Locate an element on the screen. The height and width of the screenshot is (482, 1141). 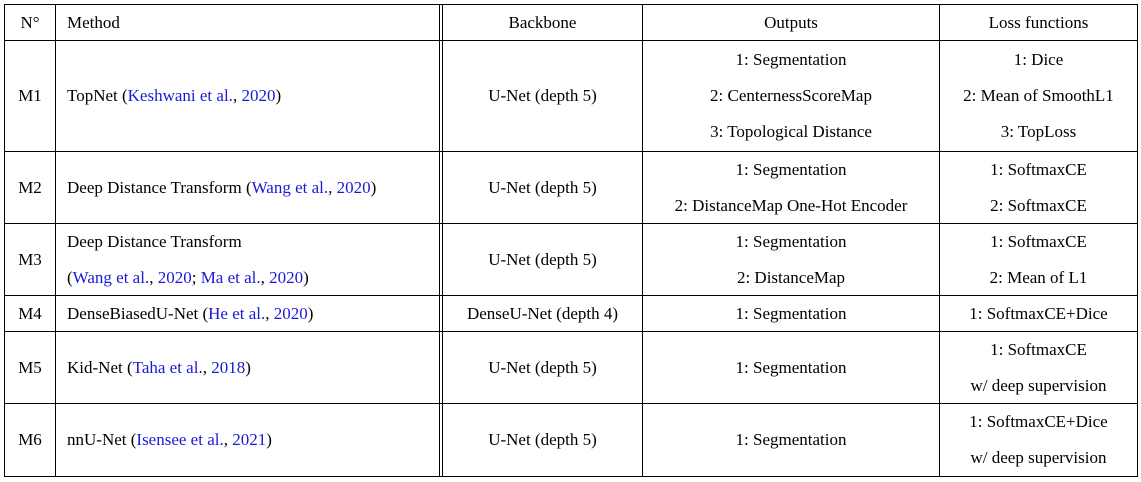
header-method: Method is located at coordinates (252, 22).